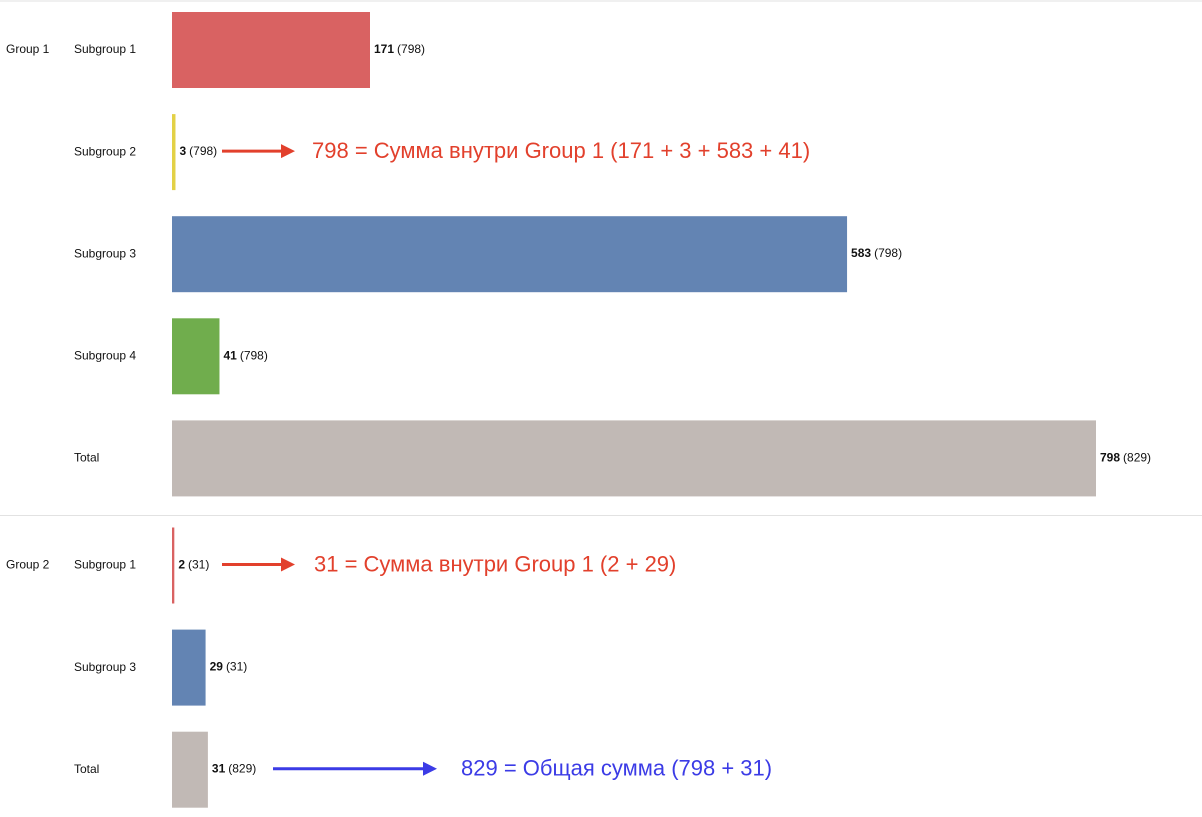 The width and height of the screenshot is (1202, 817). I want to click on data-label: 31 (829), so click(234, 769).